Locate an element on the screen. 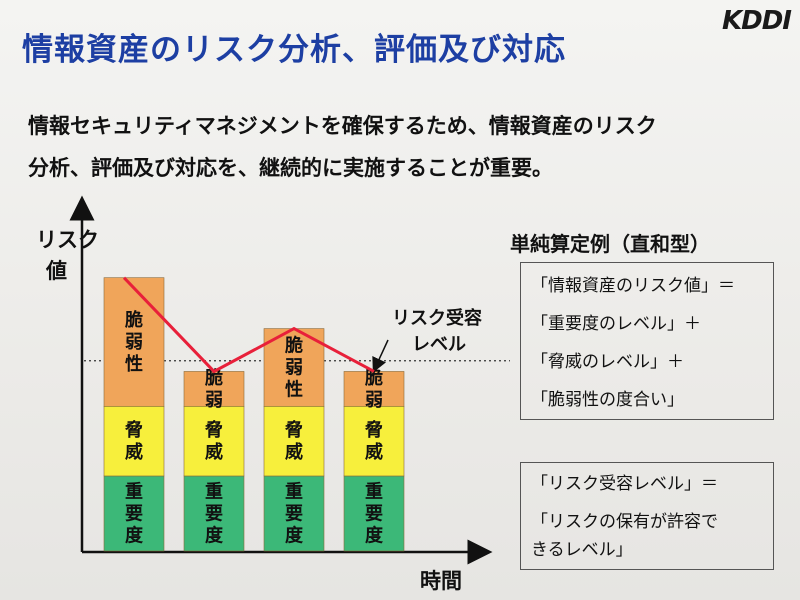 The height and width of the screenshot is (600, 800). bar-label-重要度-2: 度 is located at coordinates (214, 535).